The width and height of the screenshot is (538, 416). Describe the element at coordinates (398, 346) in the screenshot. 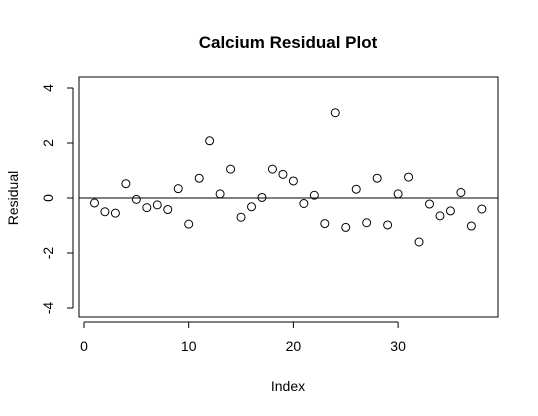

I see `x-tick-label: 30` at that location.